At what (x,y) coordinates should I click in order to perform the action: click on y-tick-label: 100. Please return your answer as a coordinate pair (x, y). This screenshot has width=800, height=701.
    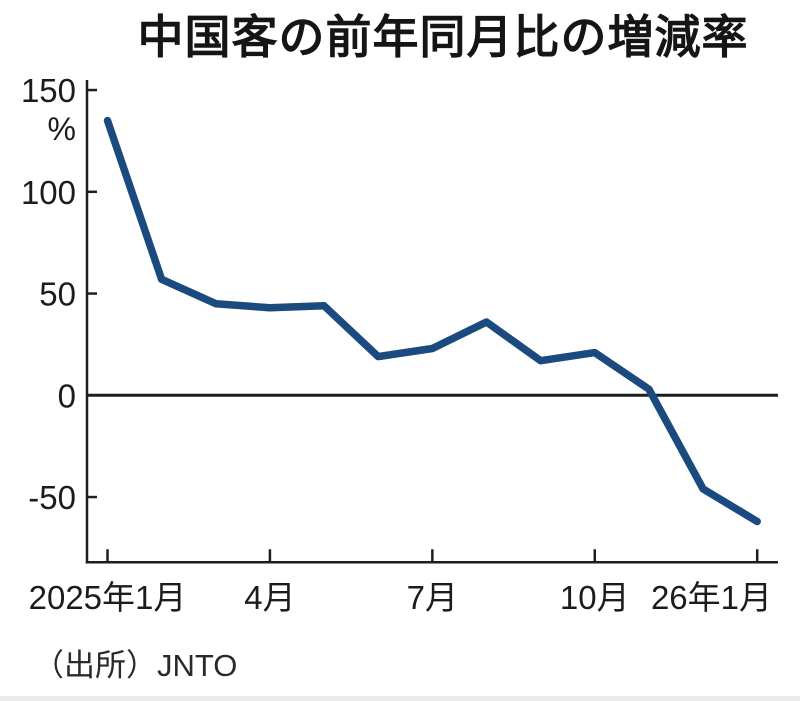
    Looking at the image, I should click on (48, 192).